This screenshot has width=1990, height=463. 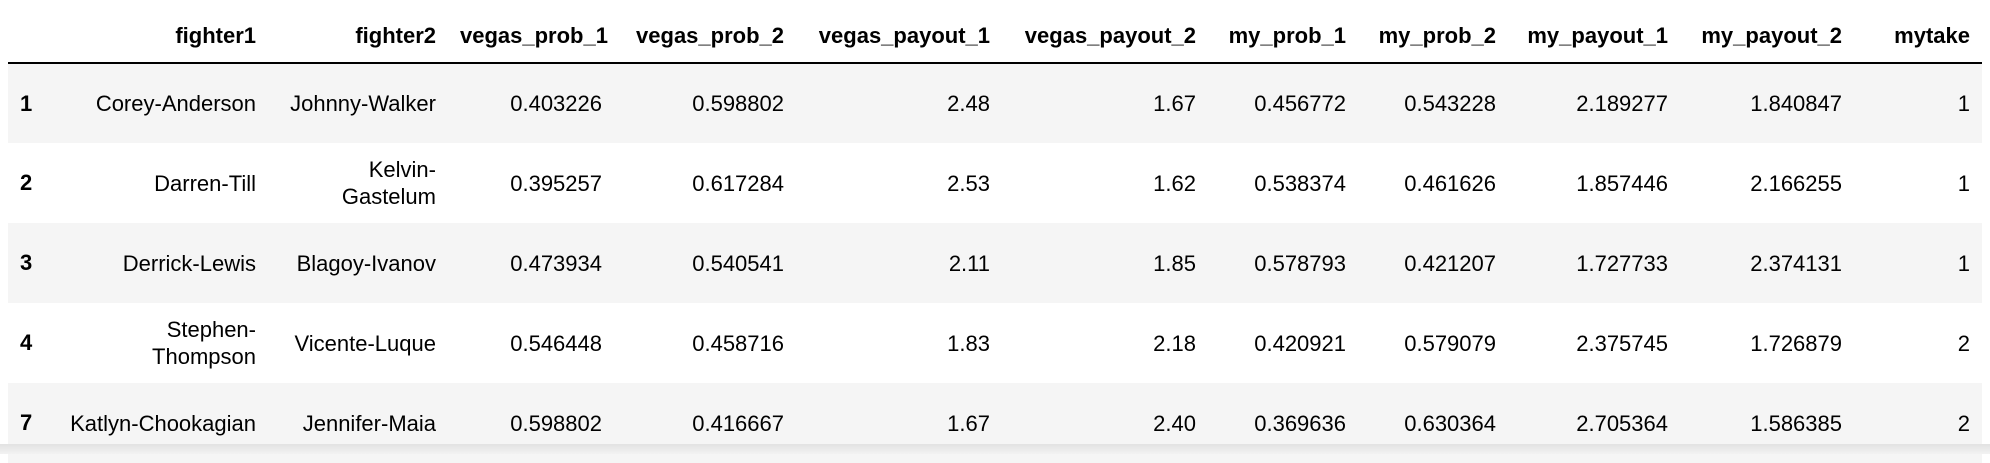 What do you see at coordinates (1918, 37) in the screenshot?
I see `column-header-mytake: mytake` at bounding box center [1918, 37].